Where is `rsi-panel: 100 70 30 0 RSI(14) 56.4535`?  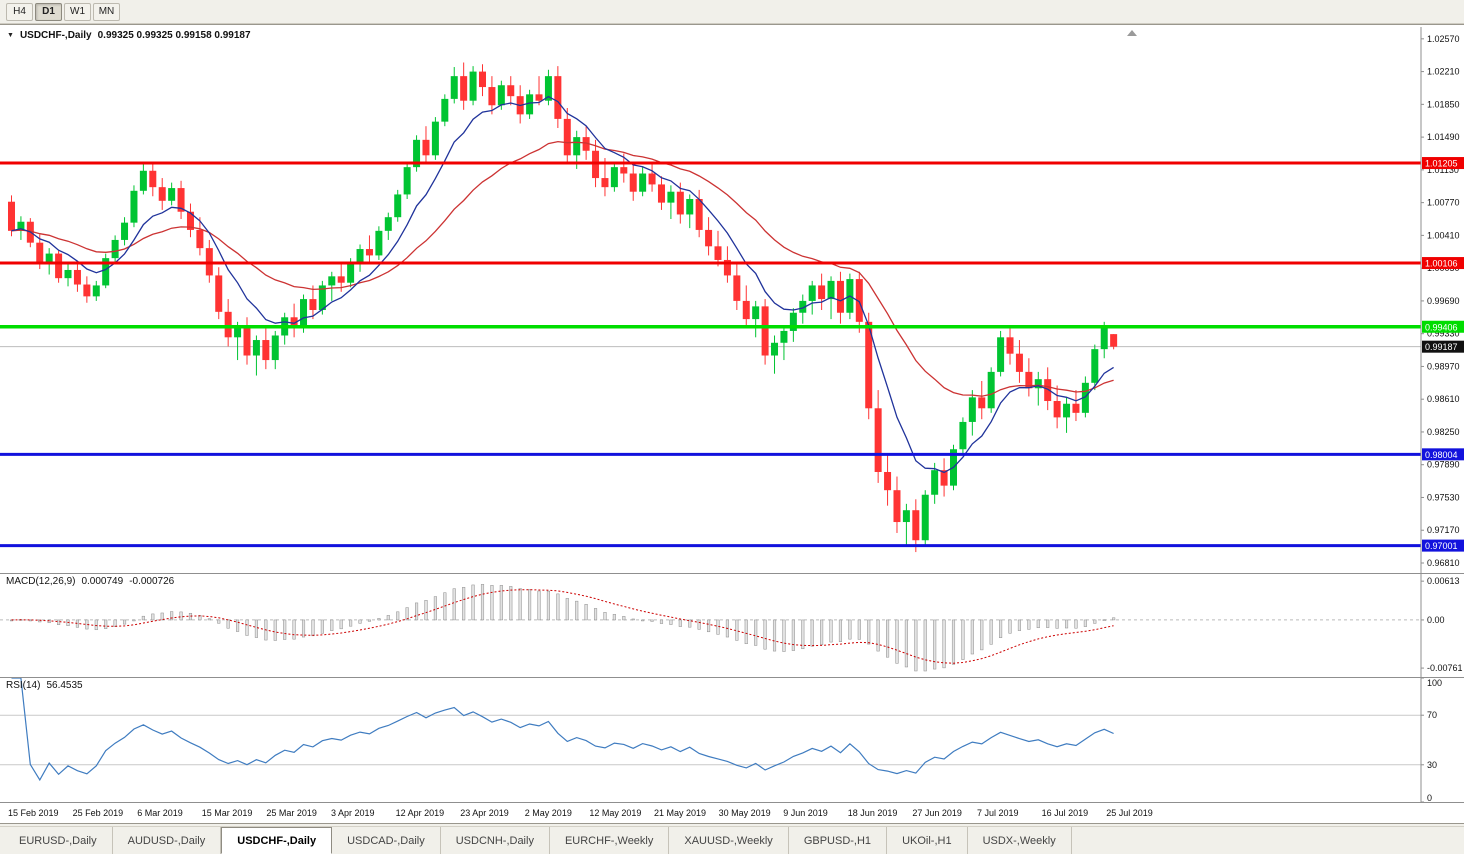
rsi-panel: 100 70 30 0 RSI(14) 56.4535 is located at coordinates (732, 739).